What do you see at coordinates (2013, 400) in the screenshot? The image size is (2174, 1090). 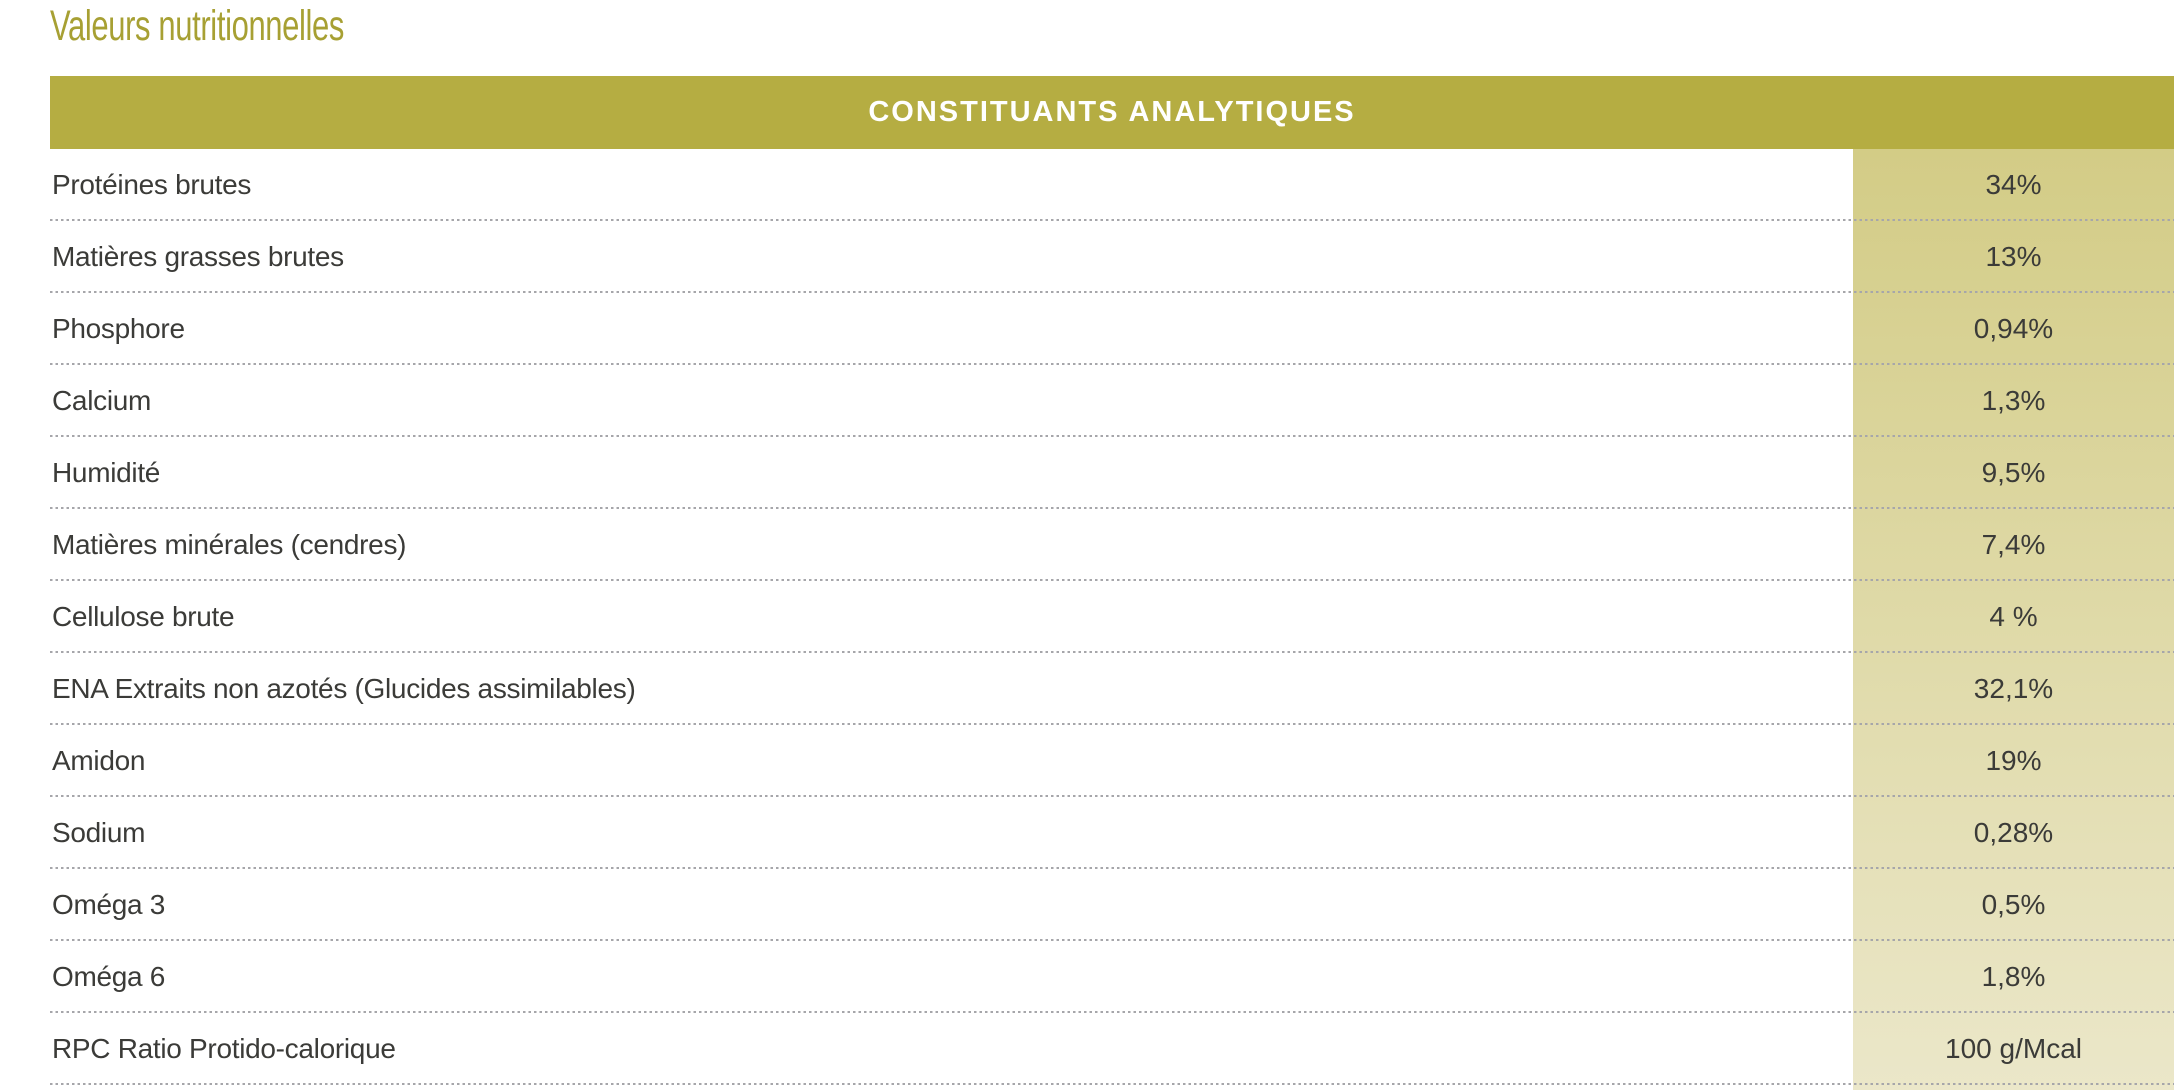 I see `row-value: 1,3%` at bounding box center [2013, 400].